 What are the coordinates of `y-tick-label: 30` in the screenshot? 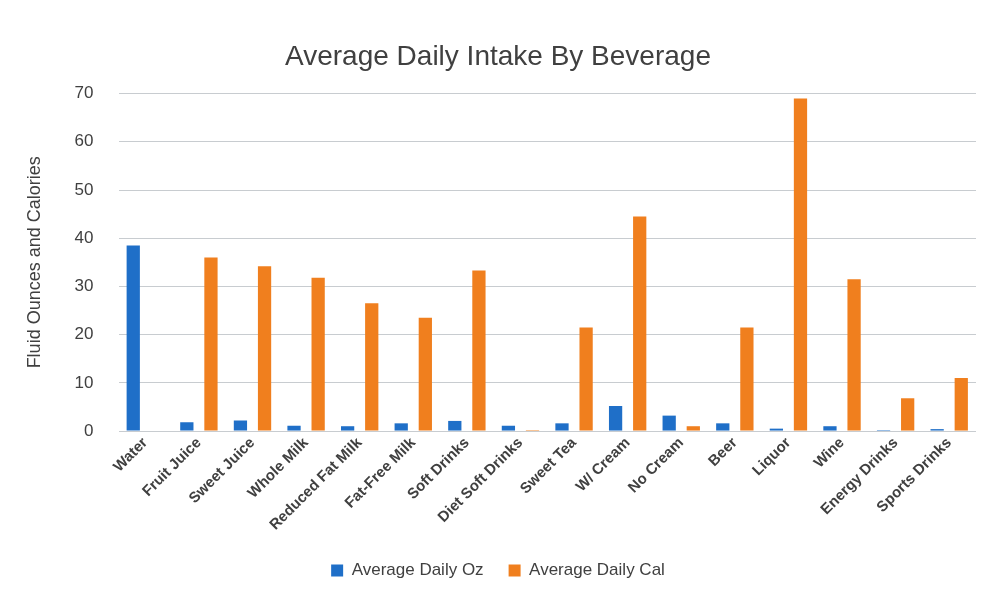 It's located at (84, 286).